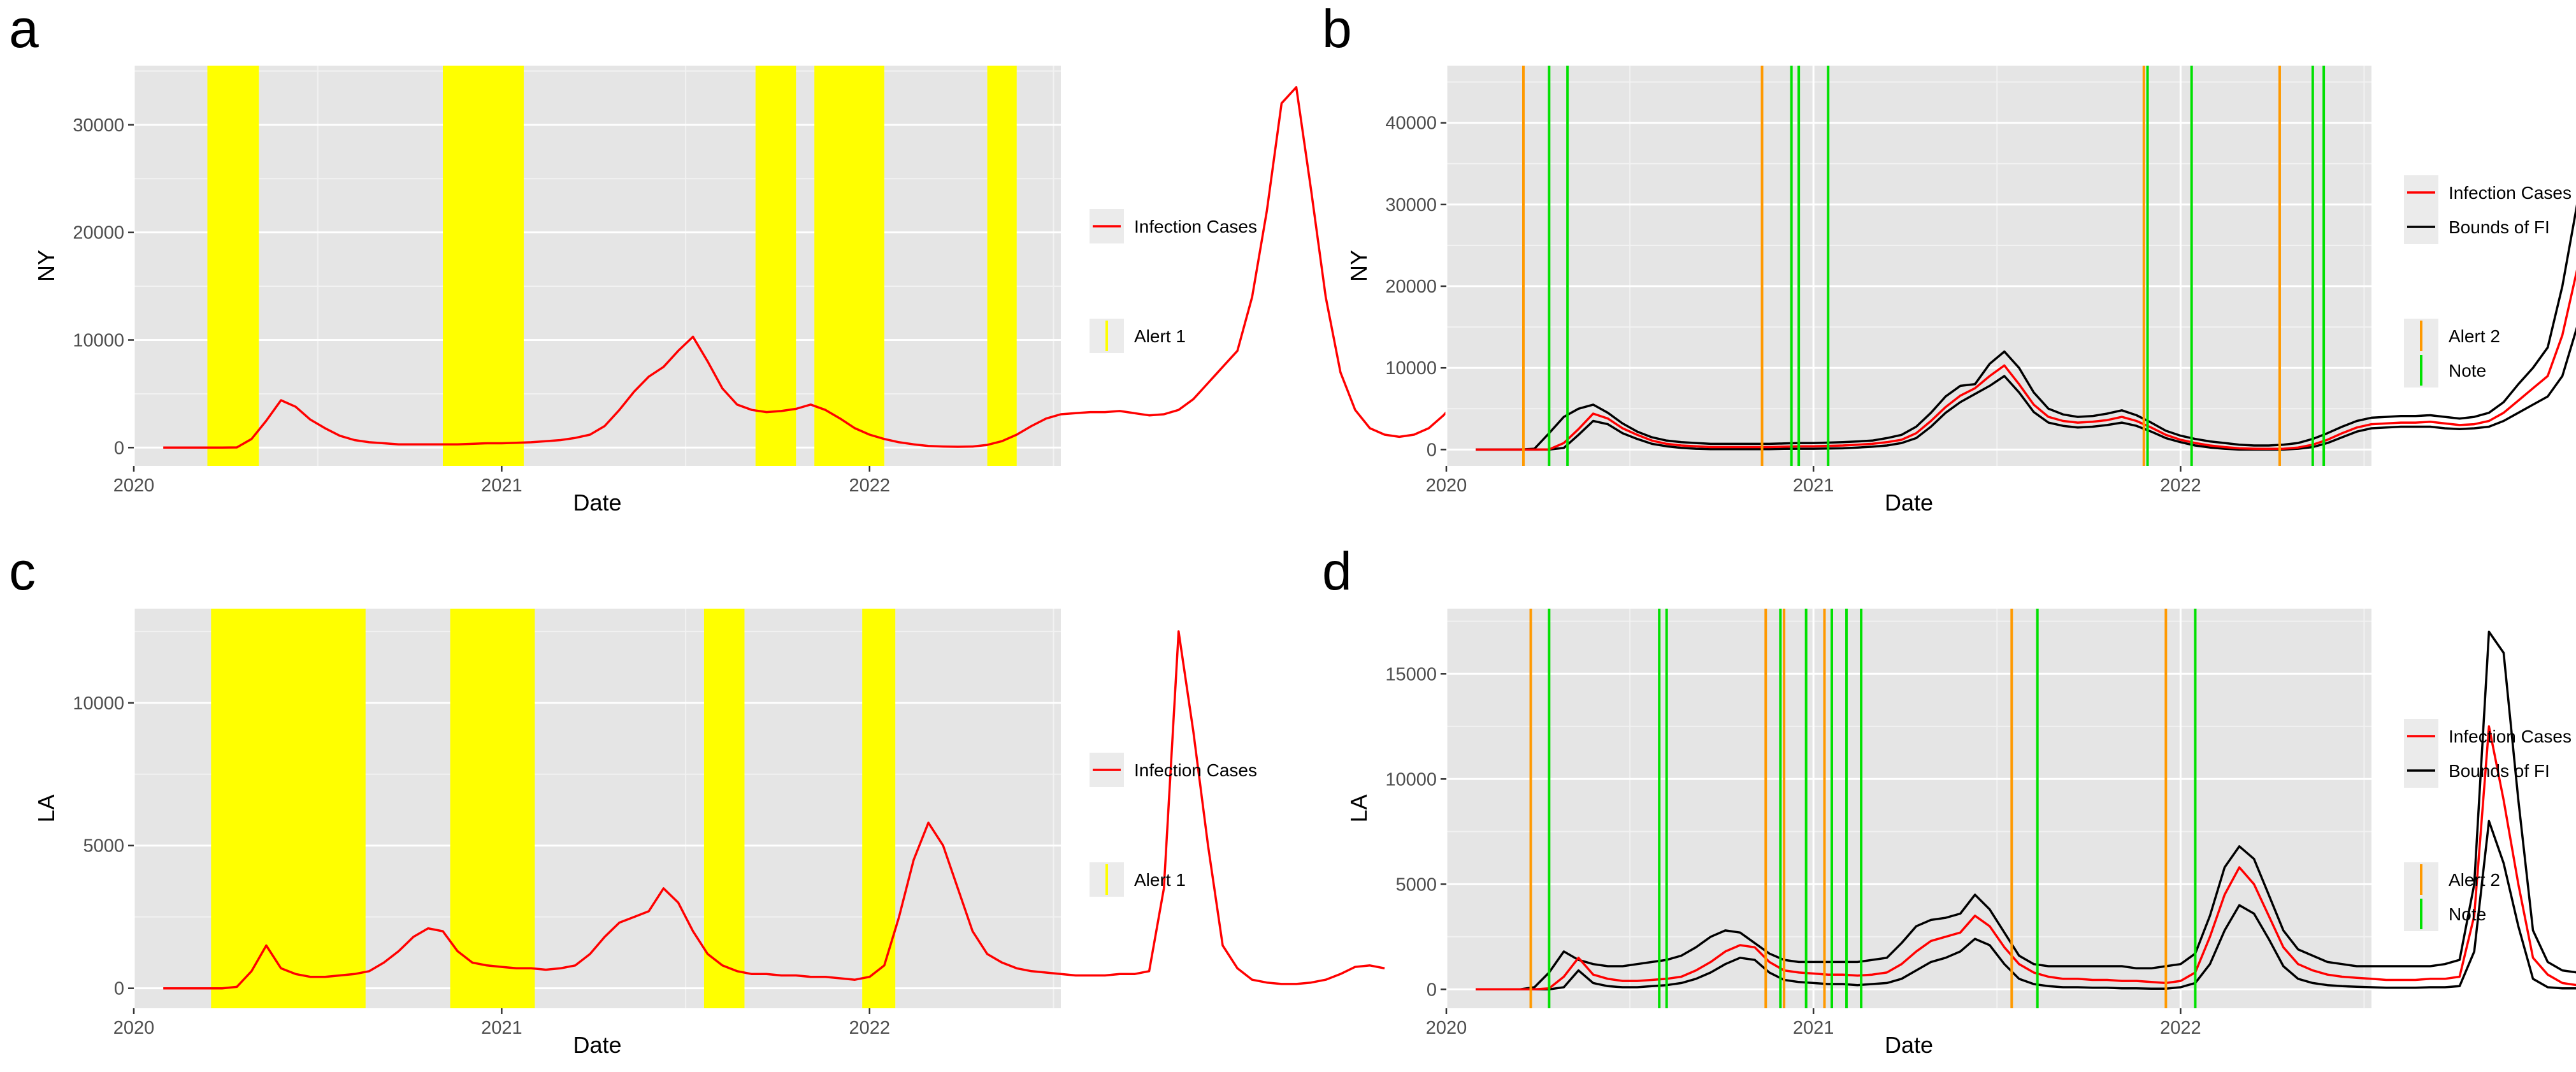 The image size is (2576, 1072). What do you see at coordinates (1337, 30) in the screenshot?
I see `panel-letter-b: b` at bounding box center [1337, 30].